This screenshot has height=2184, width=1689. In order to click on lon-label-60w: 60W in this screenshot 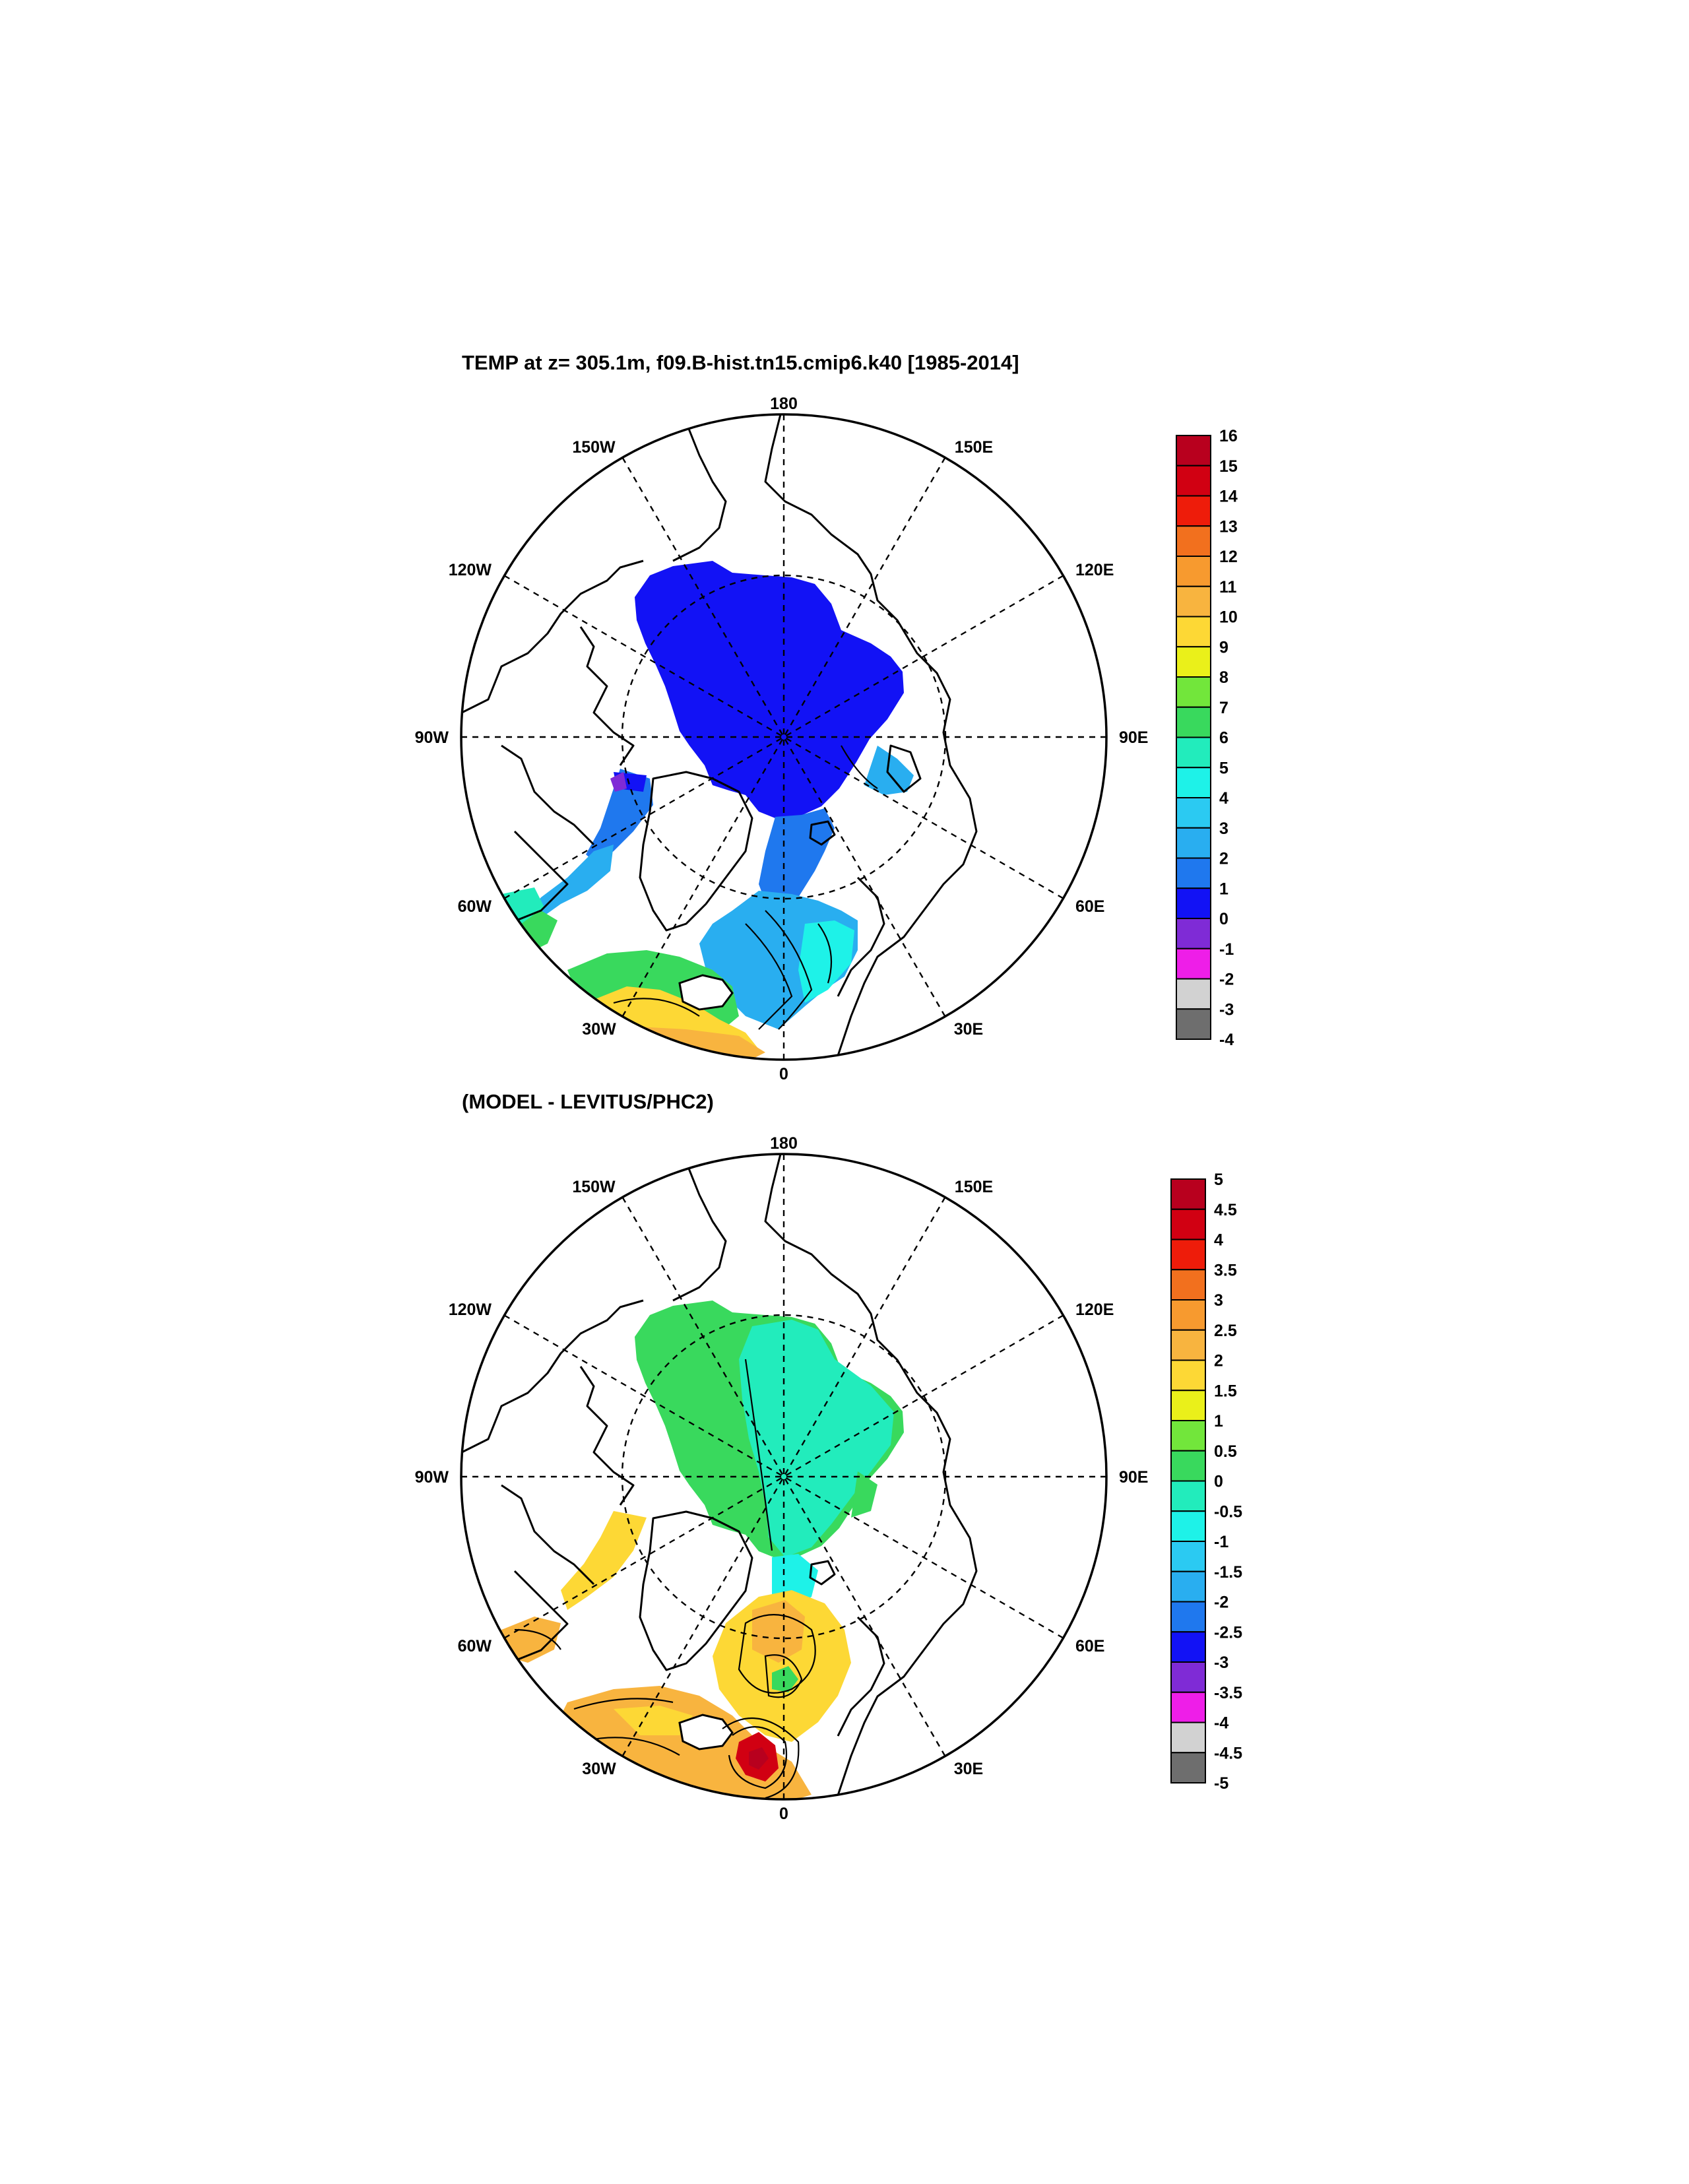, I will do `click(475, 1646)`.